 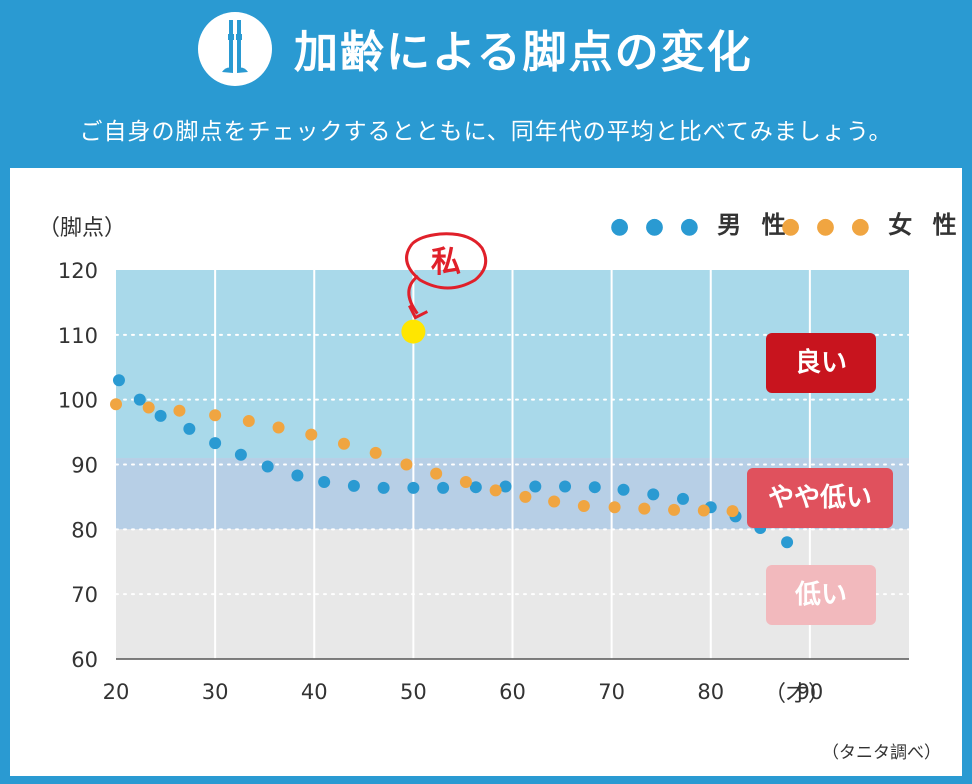 I want to click on legend-male: ● ● ● 男 性, so click(x=701, y=222).